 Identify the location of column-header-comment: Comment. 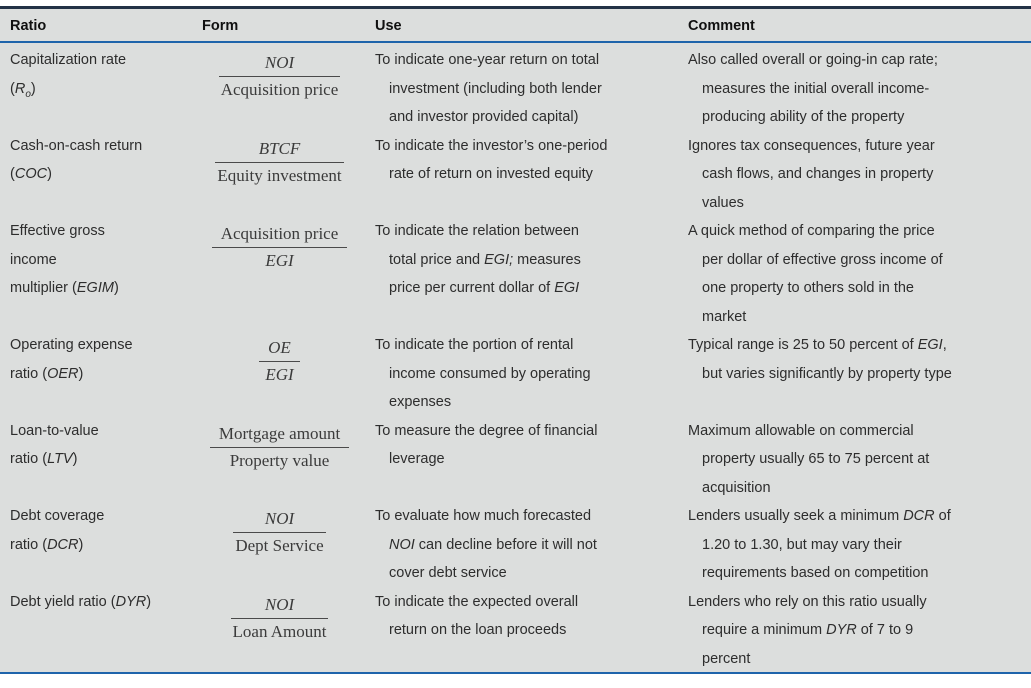
(721, 25).